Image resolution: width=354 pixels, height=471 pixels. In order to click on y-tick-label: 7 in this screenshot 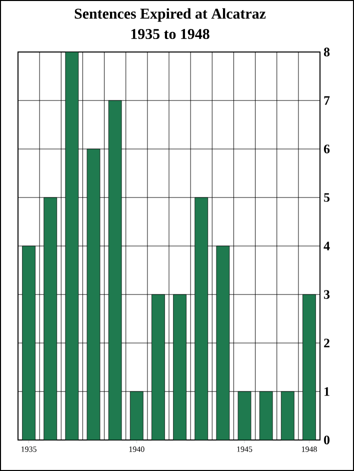, I will do `click(327, 100)`.